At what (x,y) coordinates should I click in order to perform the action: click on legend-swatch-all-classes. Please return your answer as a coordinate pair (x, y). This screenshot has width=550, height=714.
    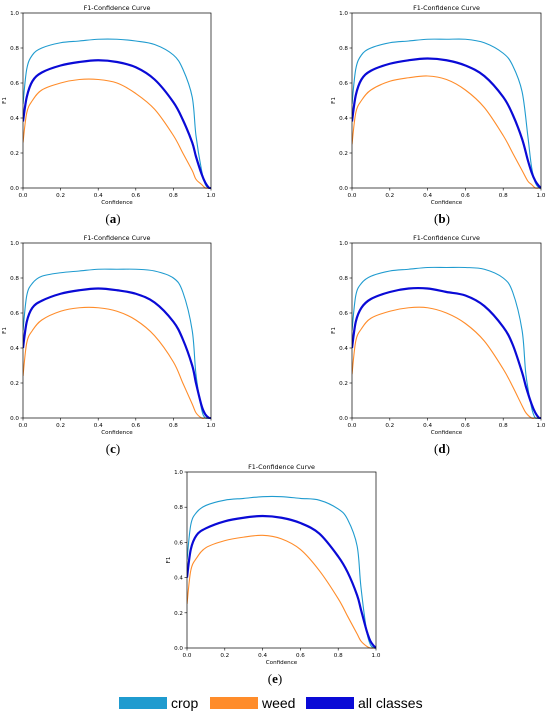
    Looking at the image, I should click on (330, 703).